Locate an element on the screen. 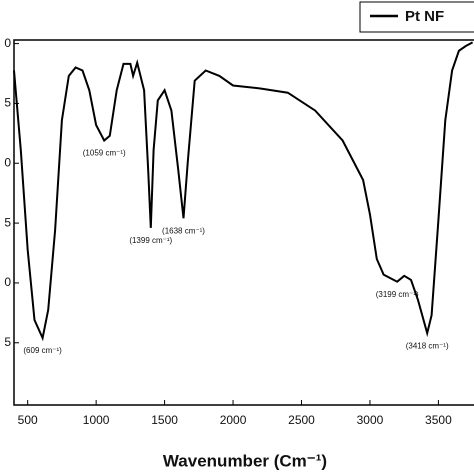  x-tick-label: 2500 is located at coordinates (301, 420).